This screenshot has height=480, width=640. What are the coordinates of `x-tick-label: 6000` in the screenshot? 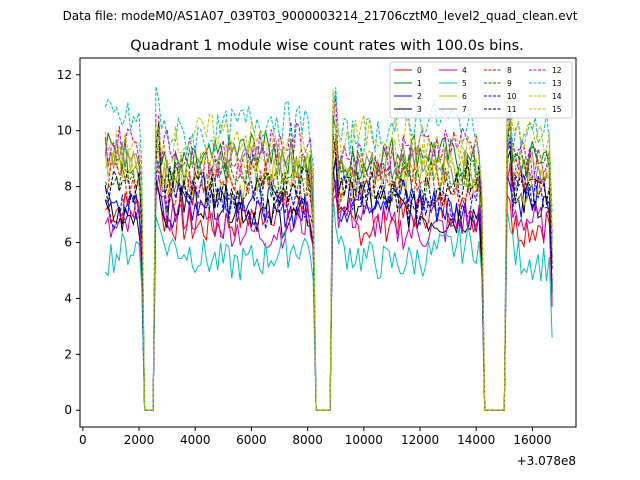 It's located at (251, 440).